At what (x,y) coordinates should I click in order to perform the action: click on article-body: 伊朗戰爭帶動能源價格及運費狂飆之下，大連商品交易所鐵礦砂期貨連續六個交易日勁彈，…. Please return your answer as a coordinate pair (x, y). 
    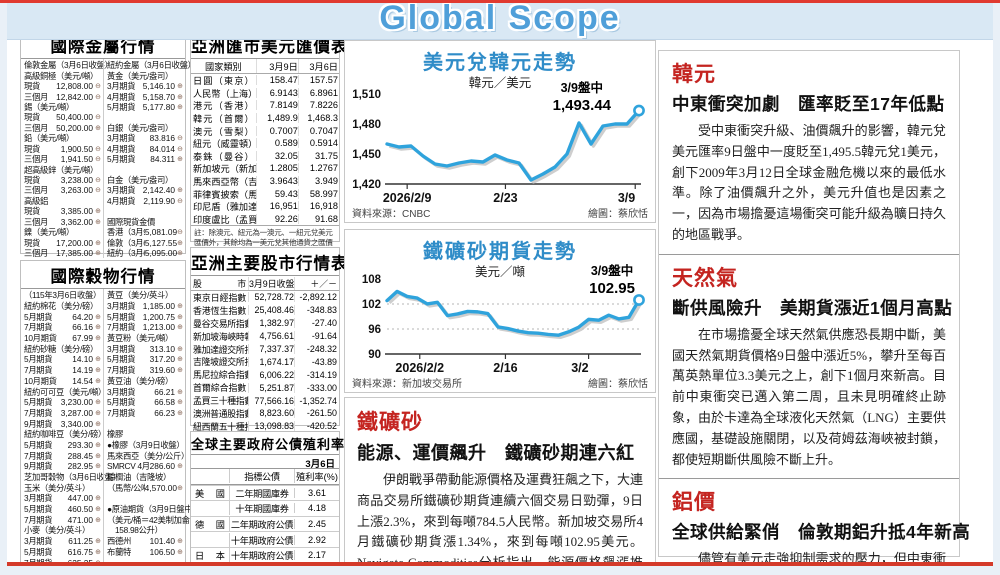
    Looking at the image, I should click on (500, 521).